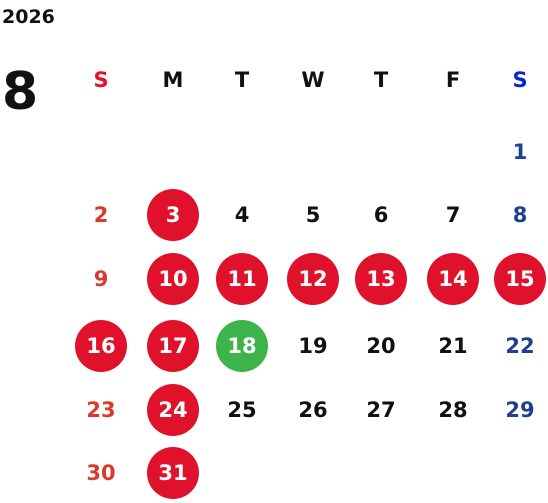  Describe the element at coordinates (242, 215) in the screenshot. I see `day-number: 4` at that location.